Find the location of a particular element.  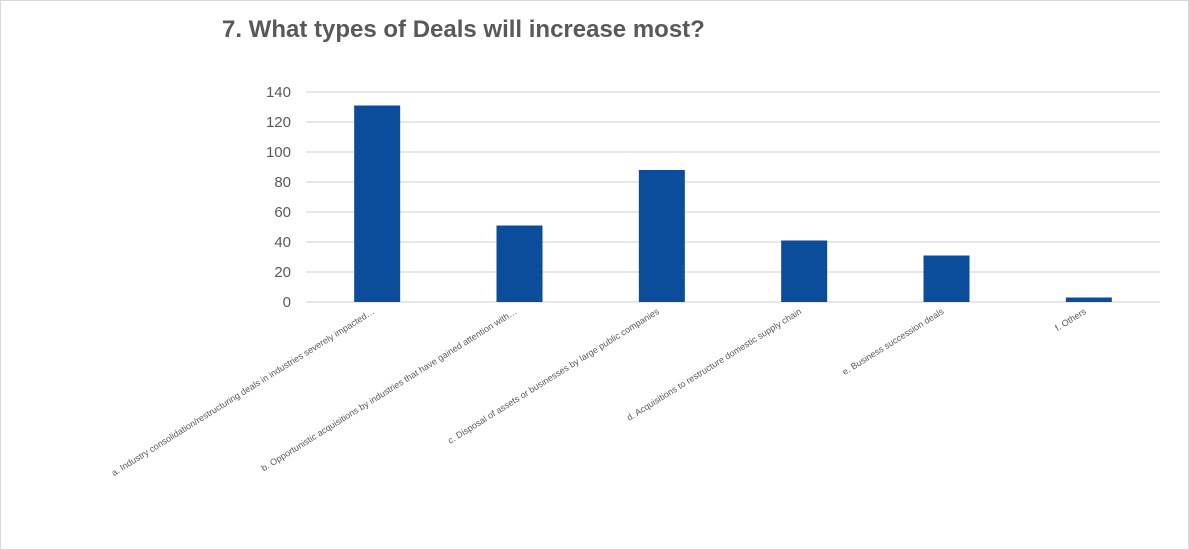

y-tick-label: 80 is located at coordinates (282, 182).